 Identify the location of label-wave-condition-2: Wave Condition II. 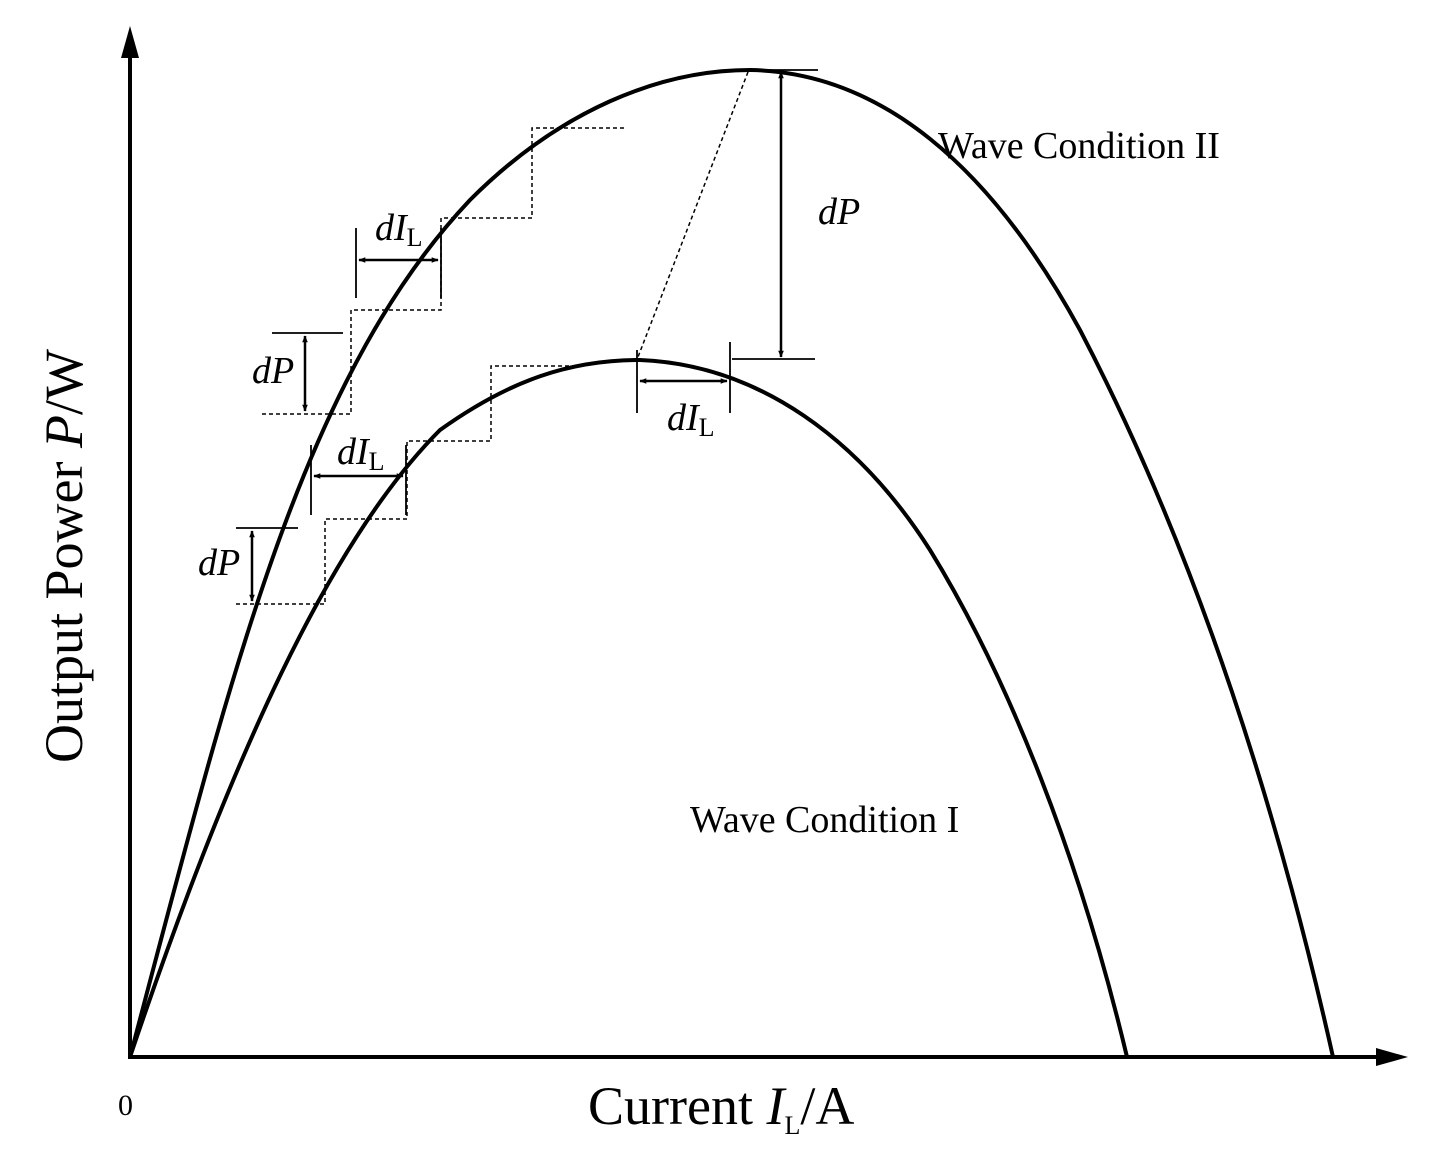
(1079, 146).